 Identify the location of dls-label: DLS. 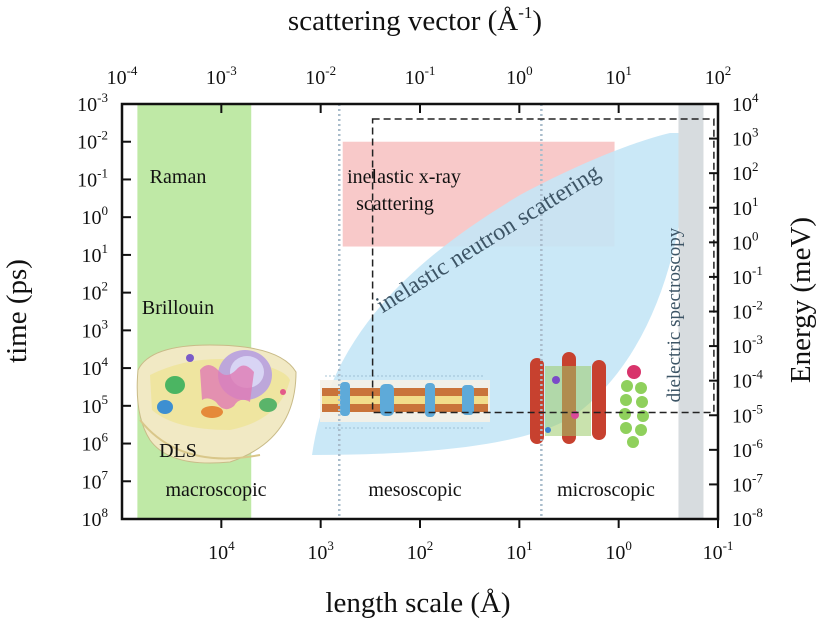
(178, 451).